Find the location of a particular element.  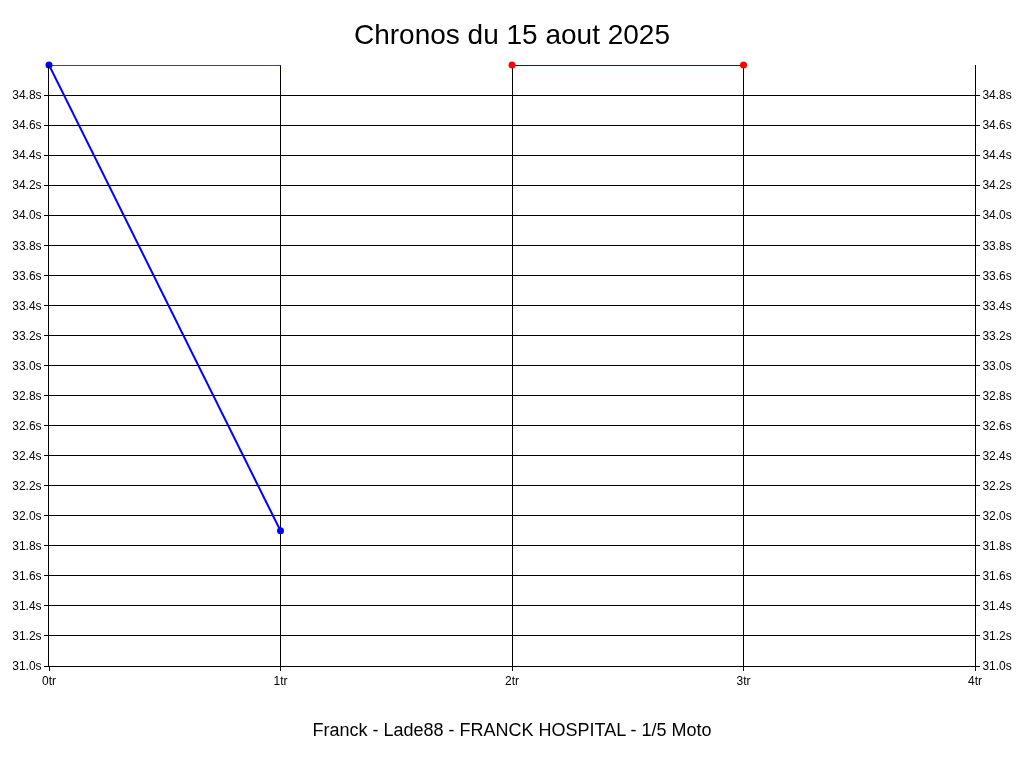

y-tick-label: 31.2s is located at coordinates (27, 636).